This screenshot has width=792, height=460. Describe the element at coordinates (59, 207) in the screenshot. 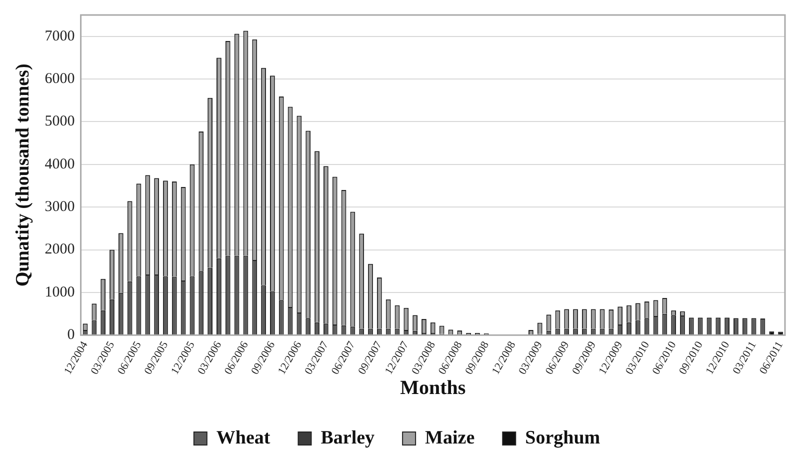

I see `y-tick-label: 3000` at that location.